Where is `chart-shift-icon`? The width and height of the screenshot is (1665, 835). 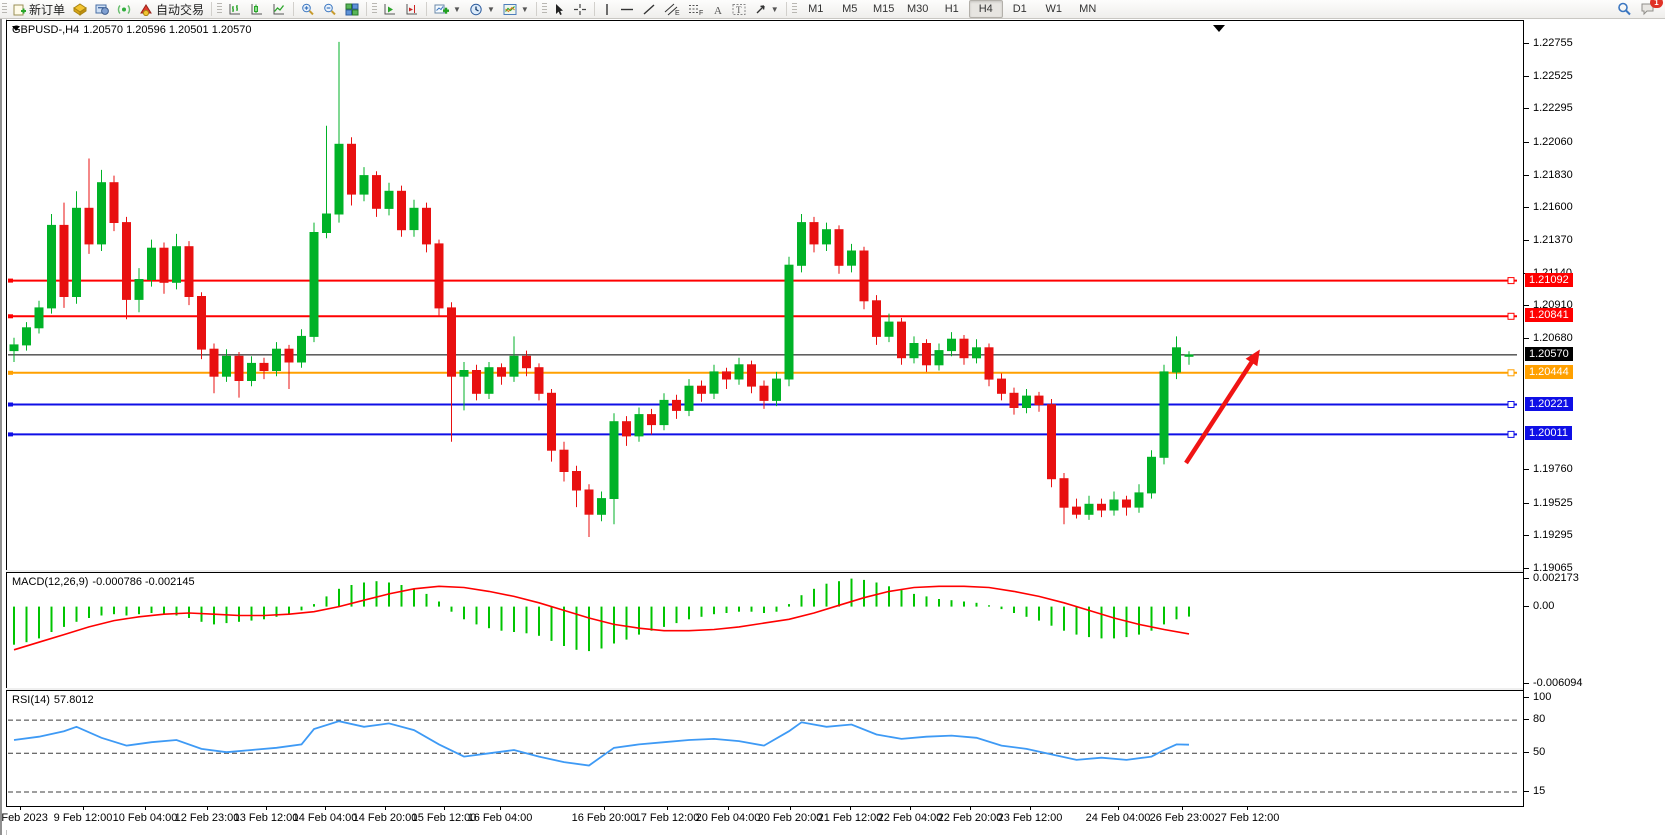 chart-shift-icon is located at coordinates (412, 8).